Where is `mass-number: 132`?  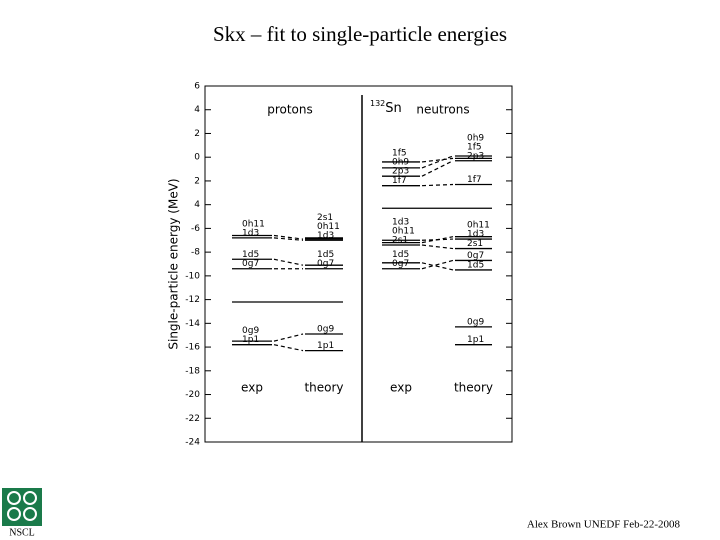 mass-number: 132 is located at coordinates (377, 103).